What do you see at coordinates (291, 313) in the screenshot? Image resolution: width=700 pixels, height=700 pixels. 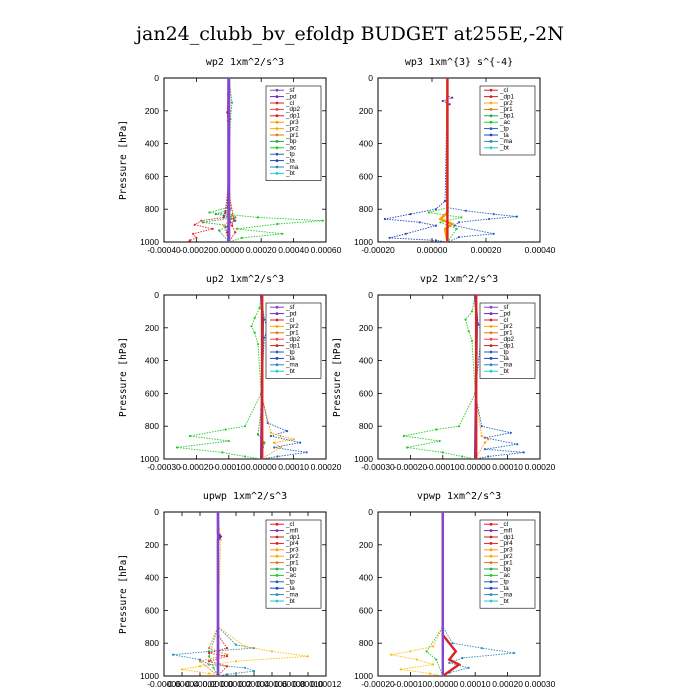 I see `legend-label: _pd` at bounding box center [291, 313].